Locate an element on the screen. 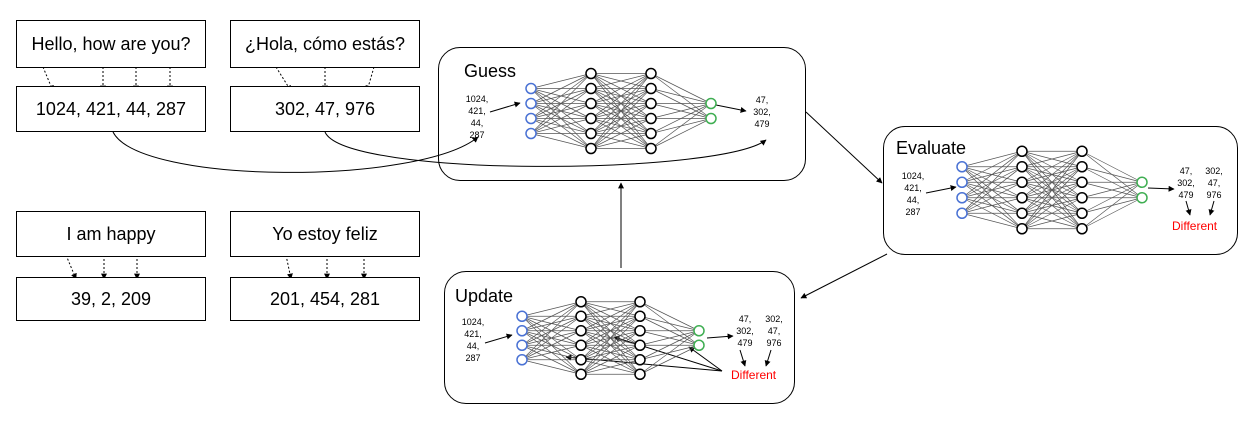  update-title: Update is located at coordinates (484, 296).